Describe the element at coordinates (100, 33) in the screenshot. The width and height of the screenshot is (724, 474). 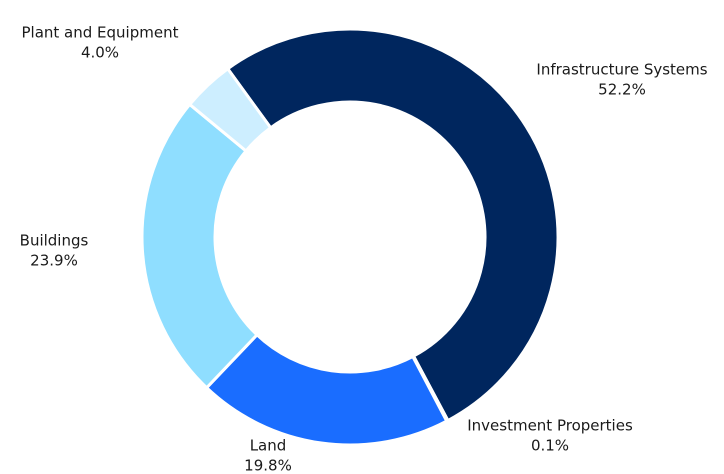
I see `slice-label: Plant and Equipment` at that location.